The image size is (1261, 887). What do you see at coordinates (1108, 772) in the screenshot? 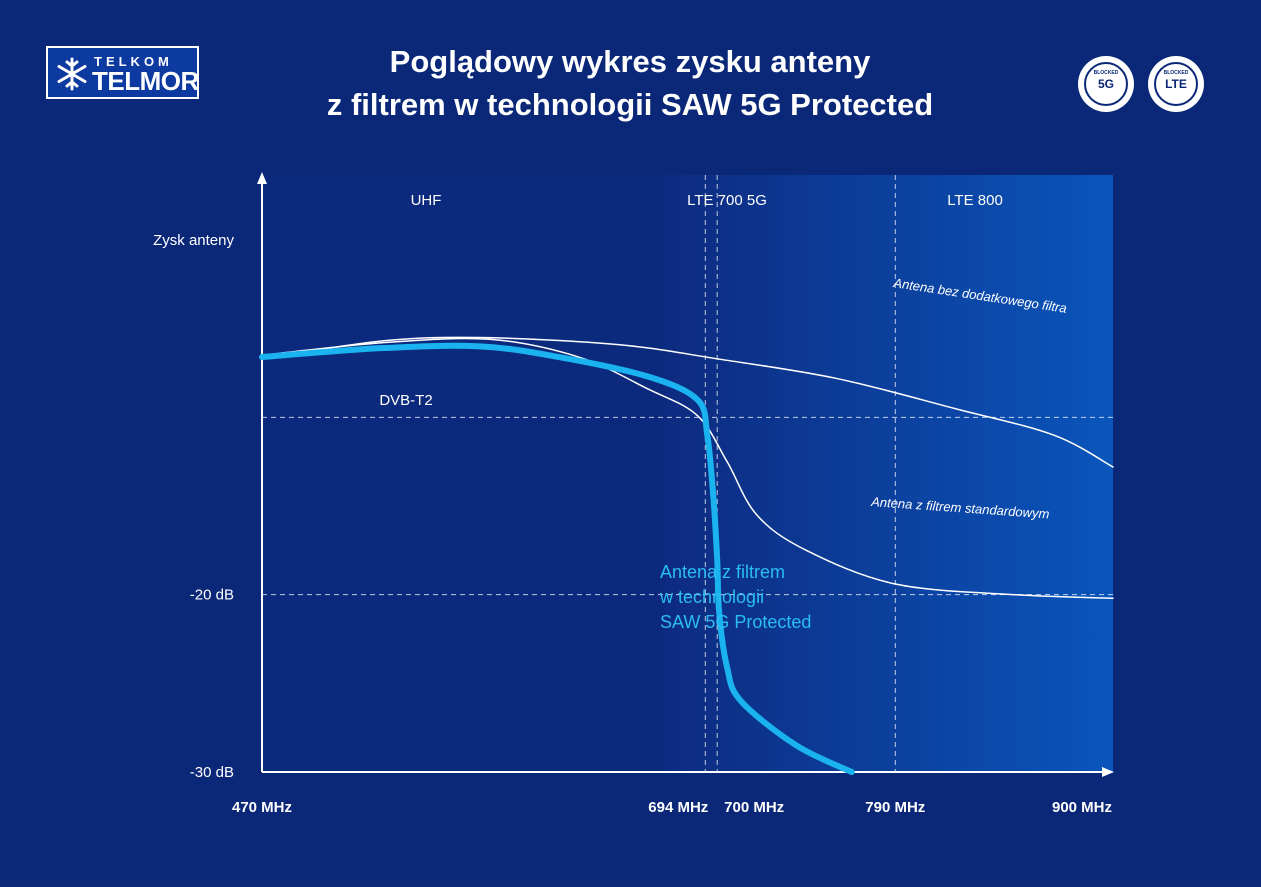
I see `x-axis-arrow` at bounding box center [1108, 772].